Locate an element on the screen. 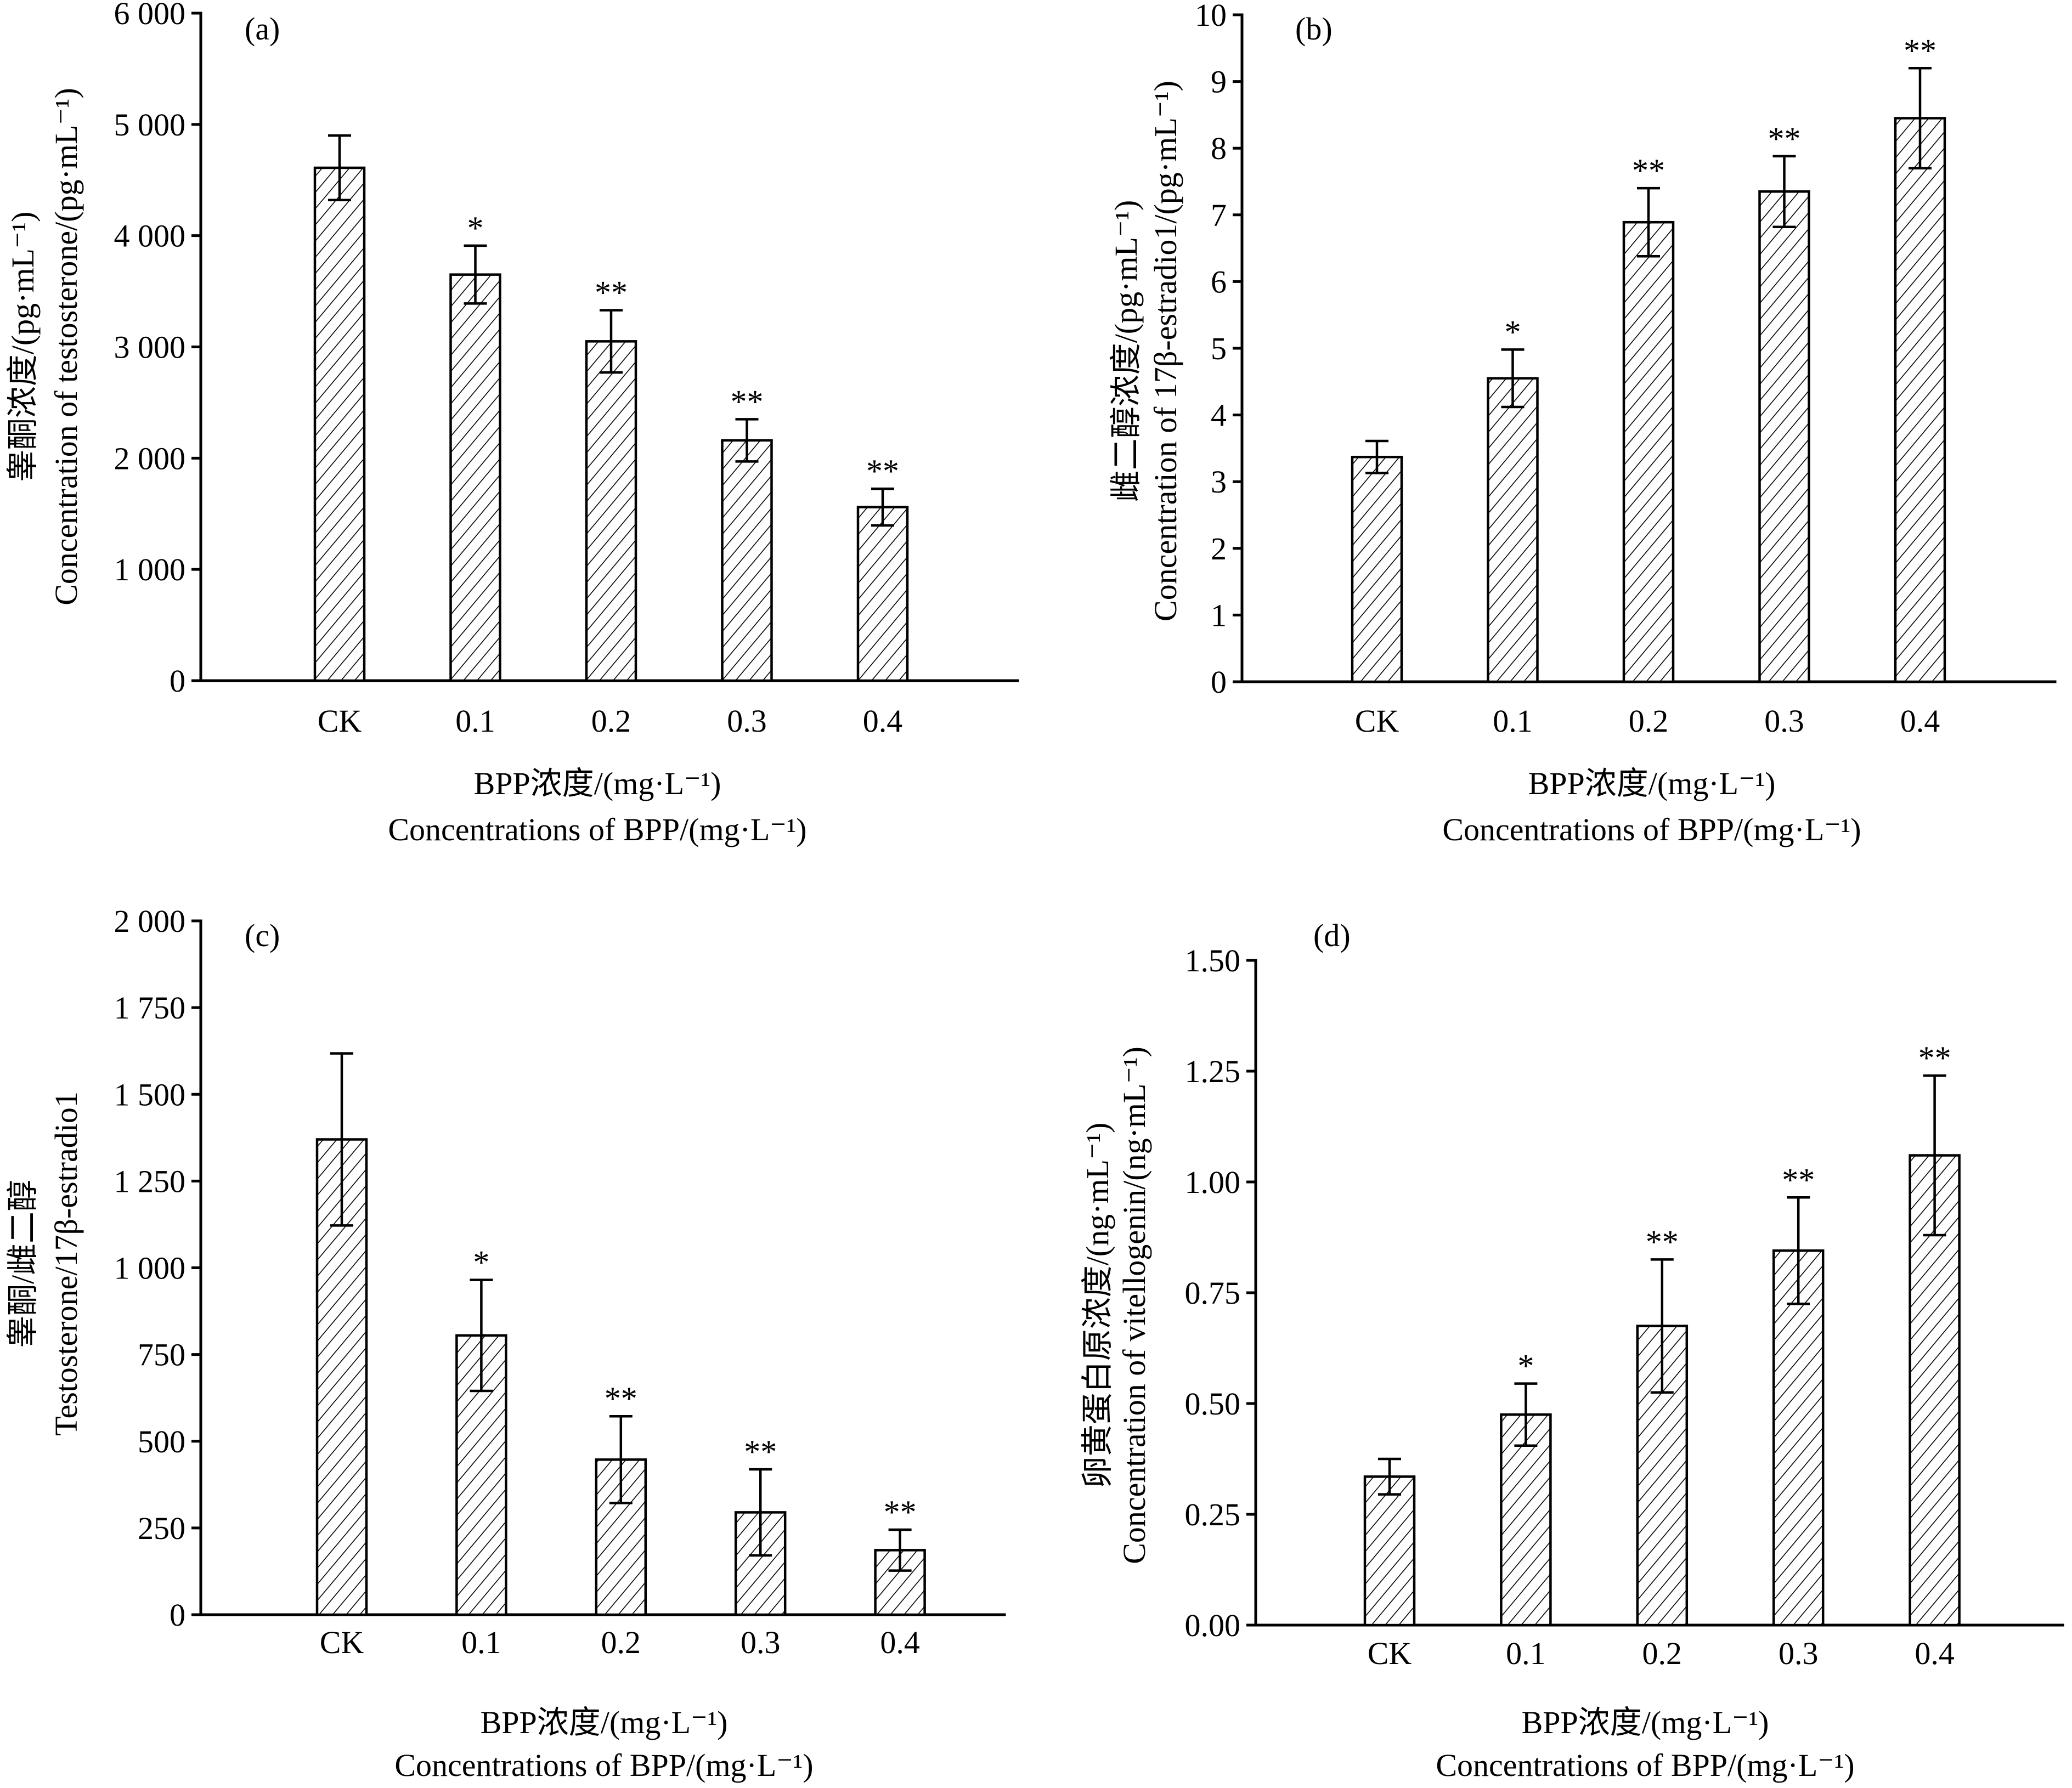 The width and height of the screenshot is (2072, 1788). panel-c-ytick-label: 250 is located at coordinates (161, 1528).